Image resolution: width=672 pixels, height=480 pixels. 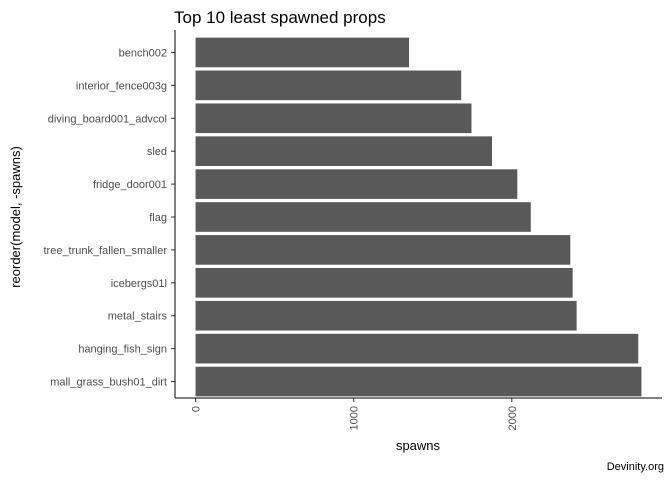 What do you see at coordinates (121, 86) in the screenshot?
I see `y-tick-label: interior_fence003g` at bounding box center [121, 86].